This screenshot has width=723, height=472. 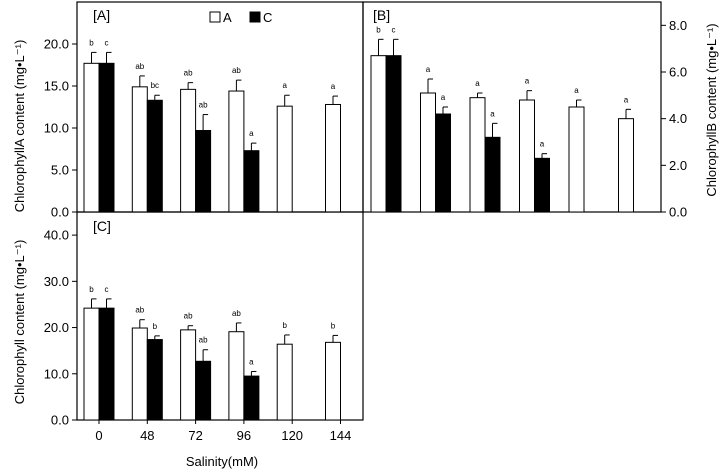 What do you see at coordinates (341, 435) in the screenshot?
I see `x-tick-label: 144` at bounding box center [341, 435].